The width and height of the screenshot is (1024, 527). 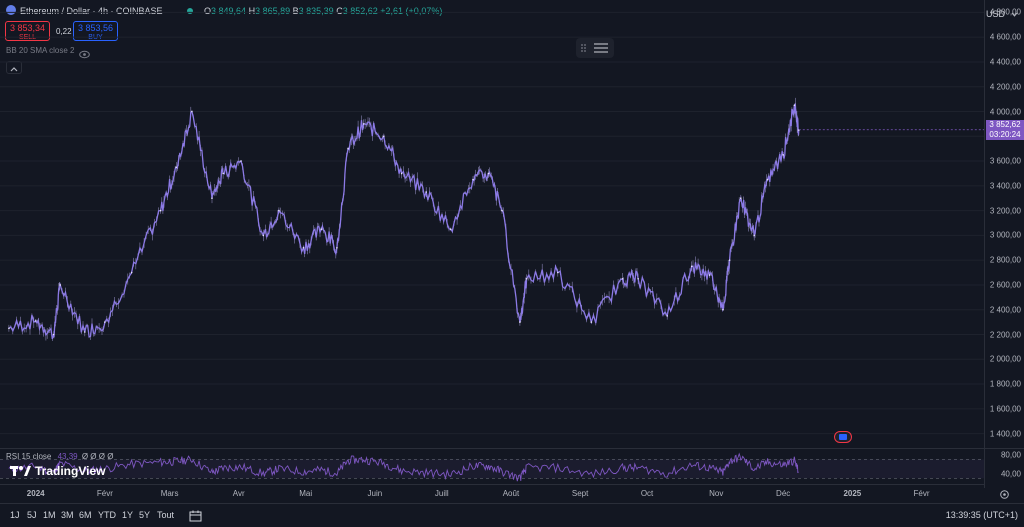 I want to click on change-value: +2,61 (+0,07%), so click(x=411, y=11).